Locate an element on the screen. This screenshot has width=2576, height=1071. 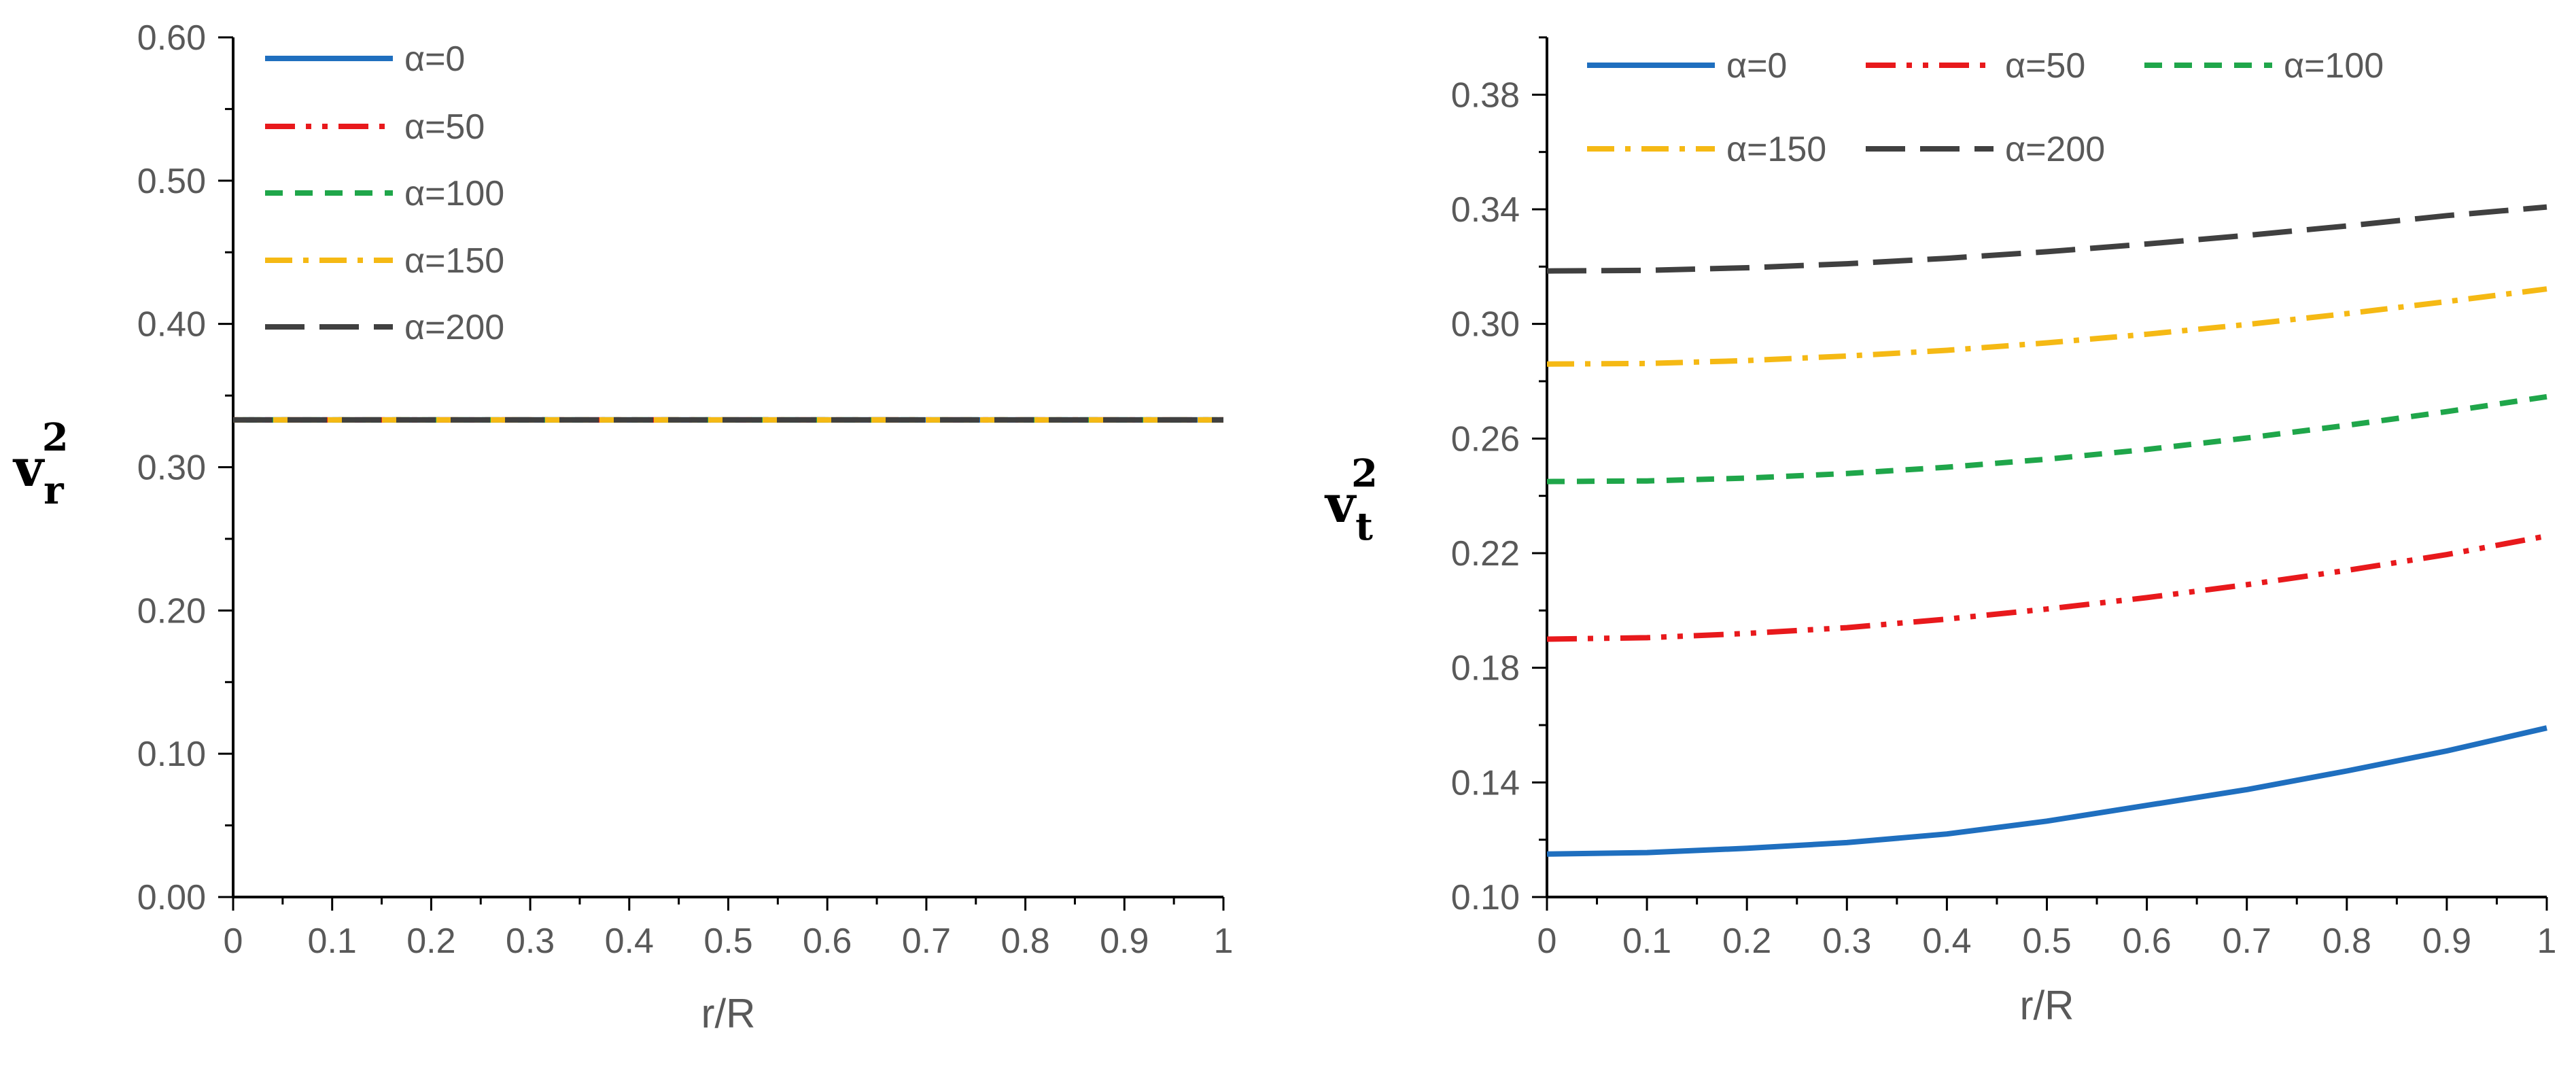
y-axis-label: vr 2 is located at coordinates (40, 464).